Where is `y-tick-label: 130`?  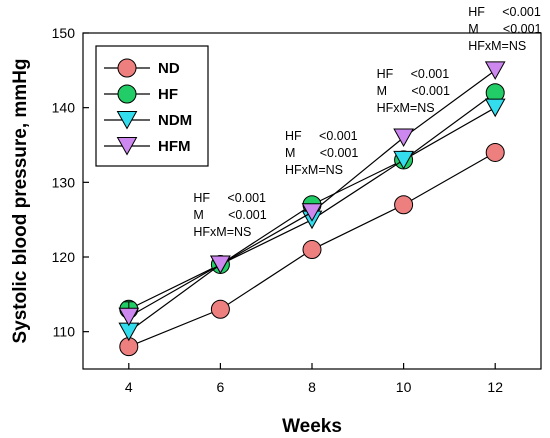 y-tick-label: 130 is located at coordinates (64, 182).